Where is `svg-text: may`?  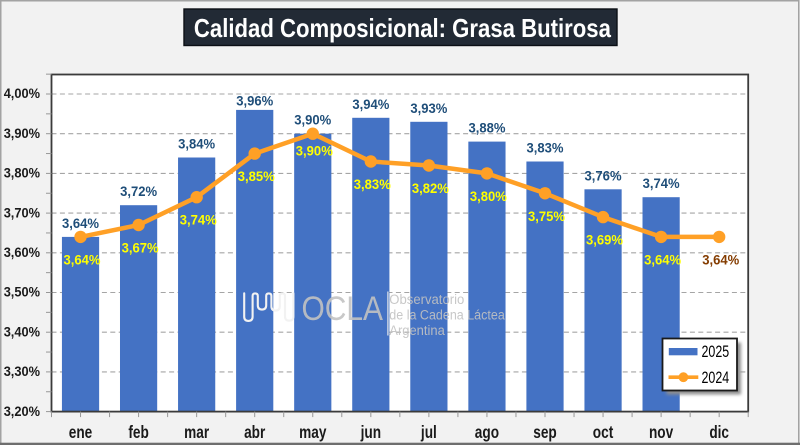 svg-text: may is located at coordinates (313, 432).